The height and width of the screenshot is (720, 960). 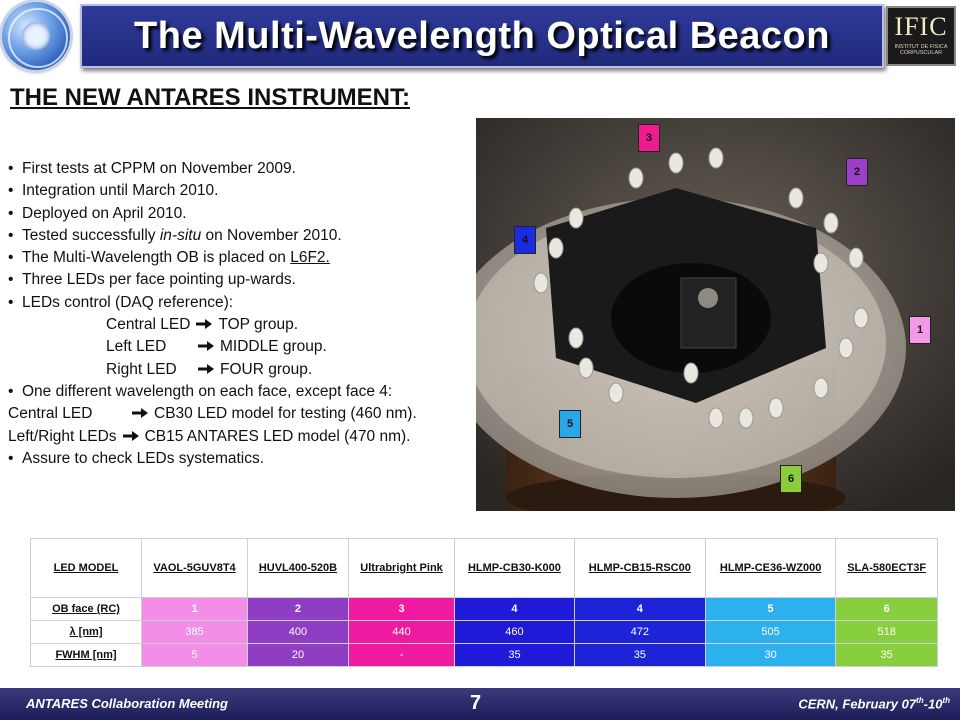 What do you see at coordinates (120, 191) in the screenshot?
I see `bullet-text: Integration until March 2010.` at bounding box center [120, 191].